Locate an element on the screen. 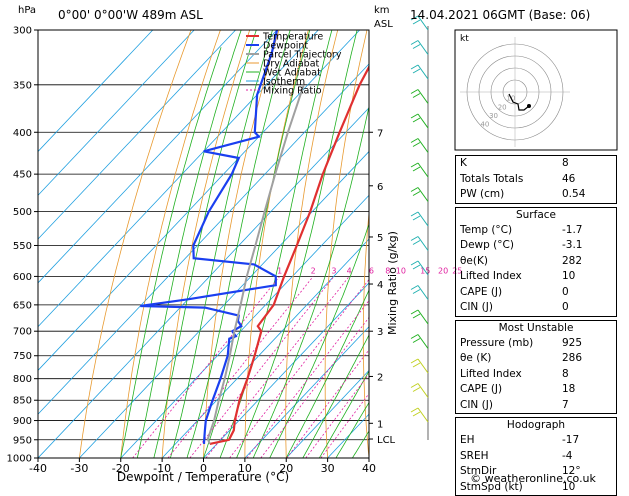 This screenshot has width=629, height=496. hodo-label: StmDir is located at coordinates (478, 472).